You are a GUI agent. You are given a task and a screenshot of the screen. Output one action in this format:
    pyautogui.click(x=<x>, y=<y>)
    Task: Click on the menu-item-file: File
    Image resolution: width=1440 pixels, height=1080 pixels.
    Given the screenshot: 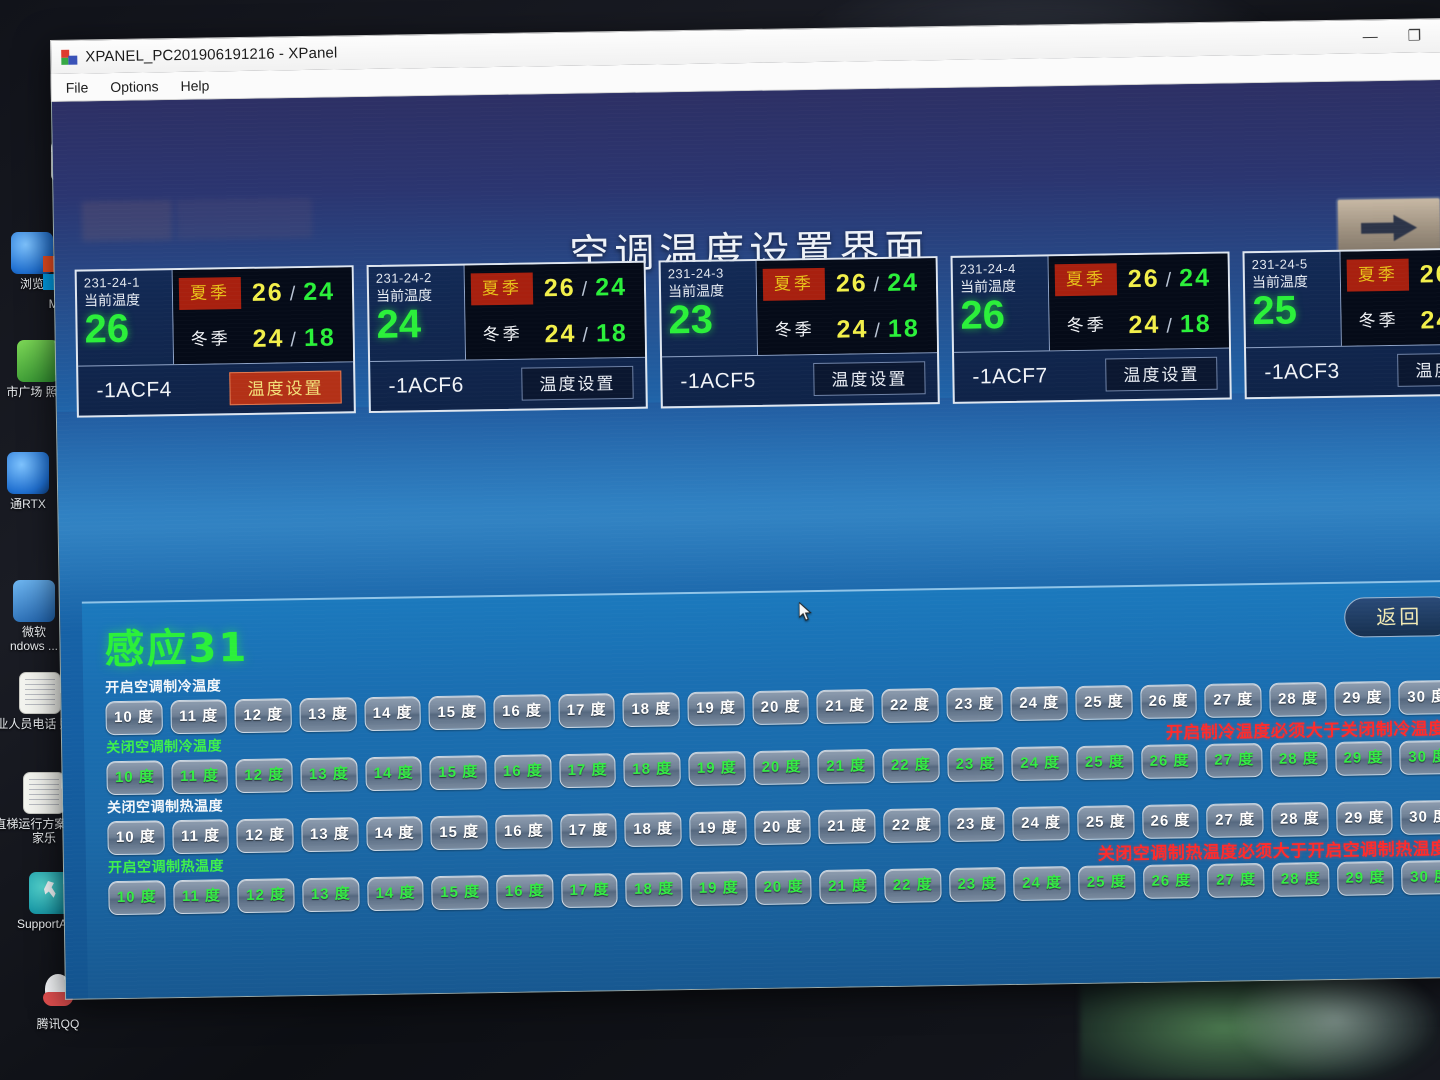 What is the action you would take?
    pyautogui.click(x=77, y=87)
    